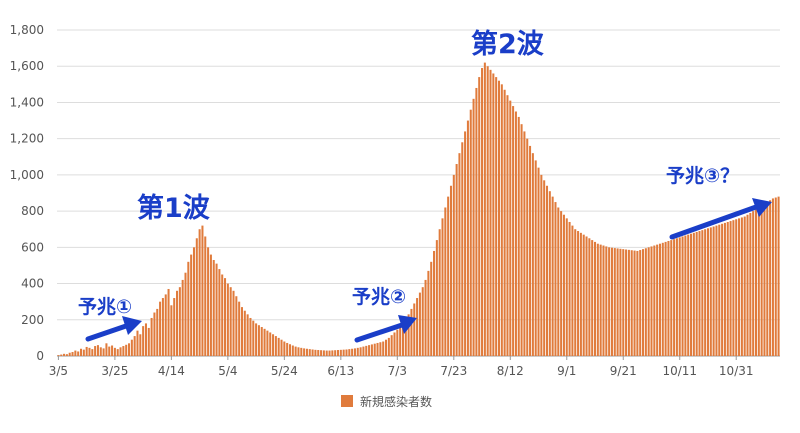 This screenshot has width=800, height=433. I want to click on x-tick-label: 5/24, so click(284, 371).